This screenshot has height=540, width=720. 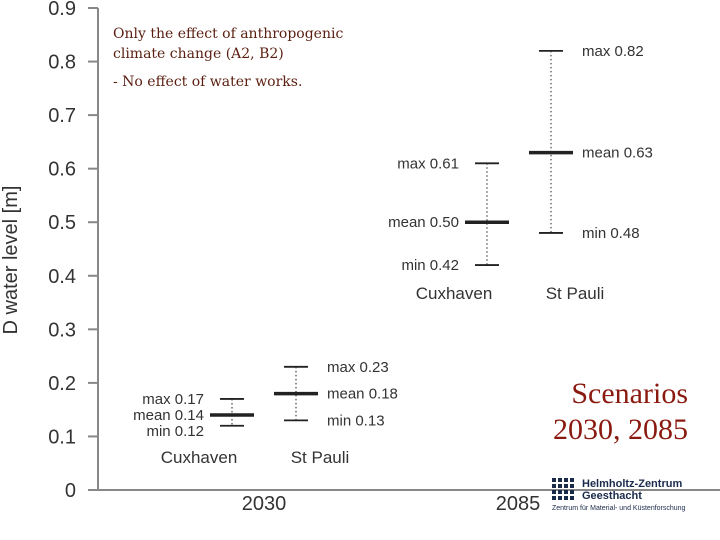 What do you see at coordinates (62, 330) in the screenshot?
I see `y-tick-label: 0.3` at bounding box center [62, 330].